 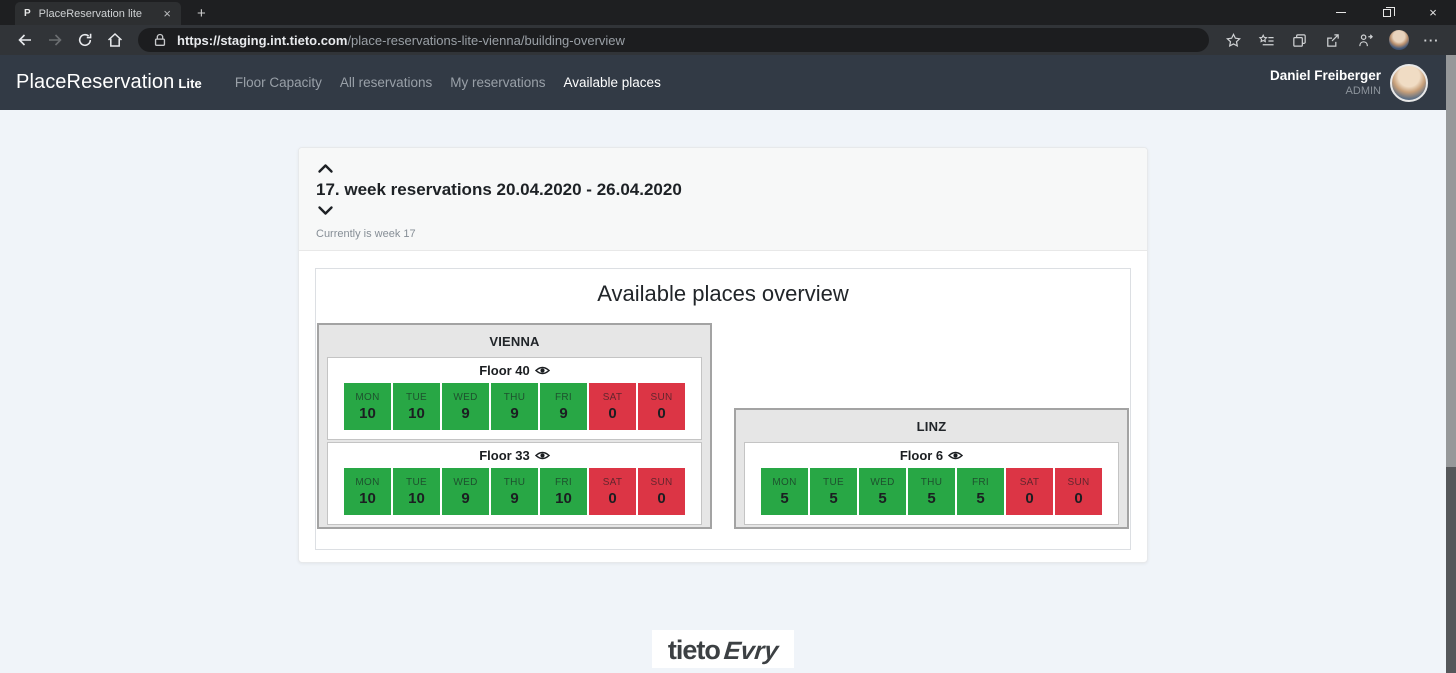 What do you see at coordinates (931, 455) in the screenshot?
I see `floor-name: Floor 6` at bounding box center [931, 455].